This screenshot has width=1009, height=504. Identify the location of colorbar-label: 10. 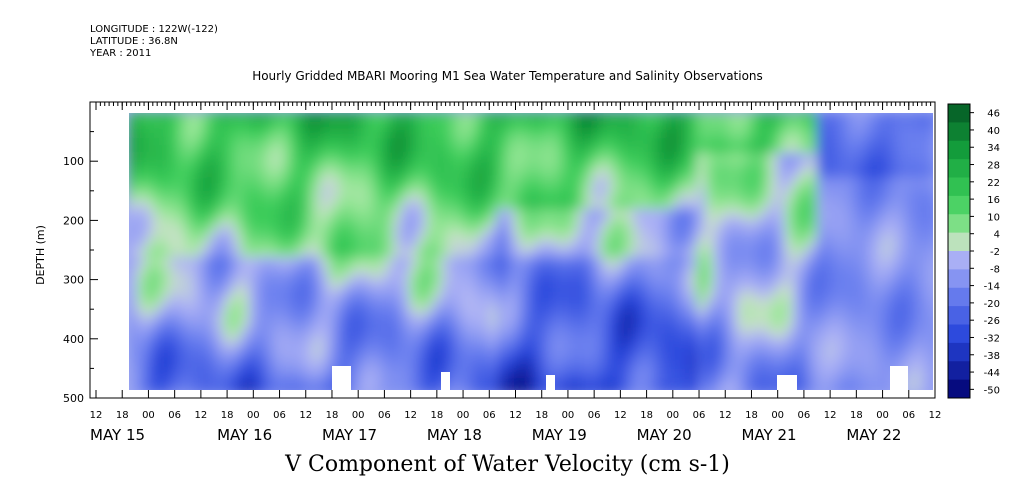
(993, 217).